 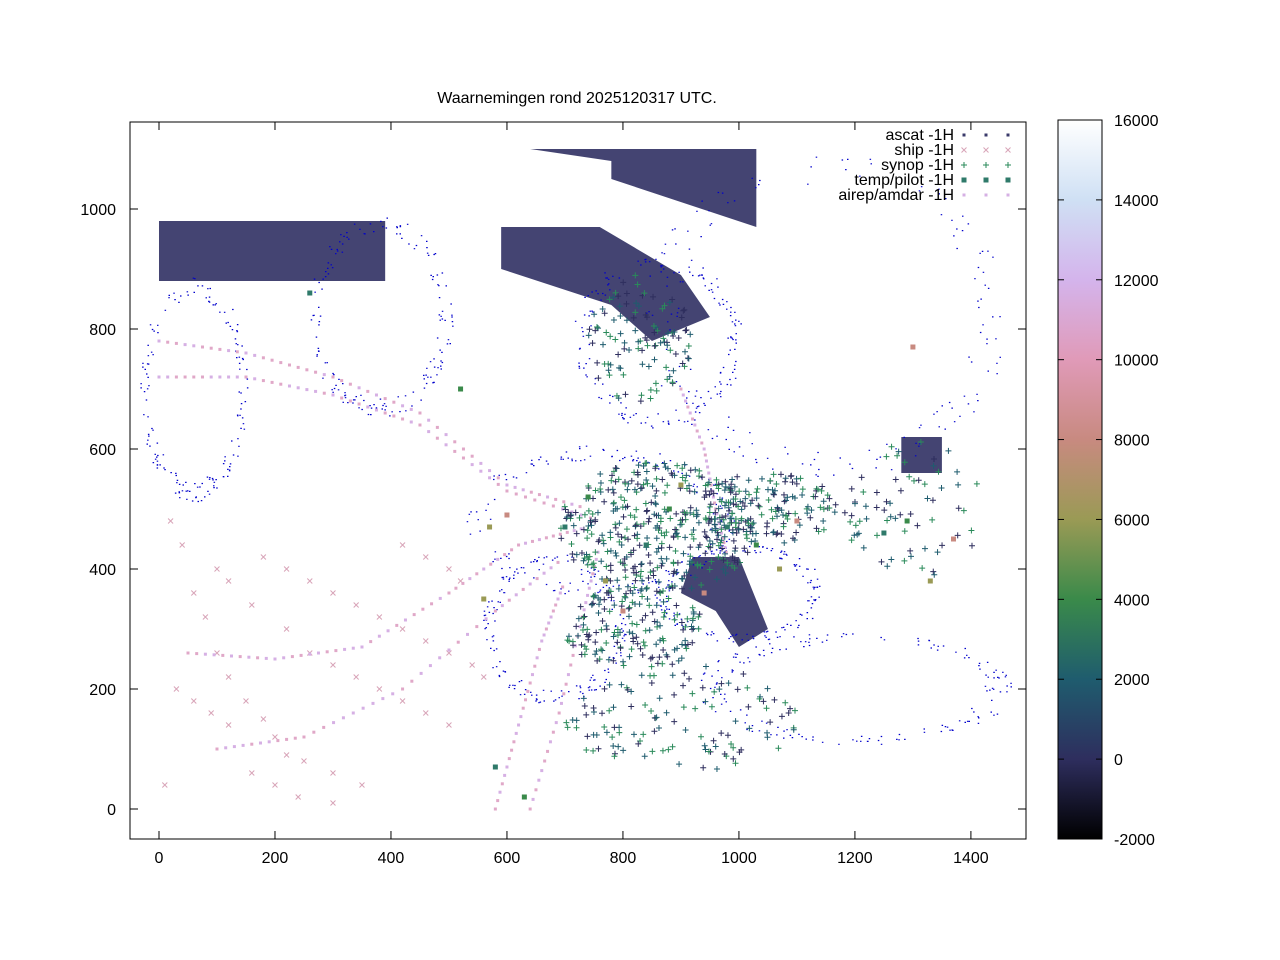 What do you see at coordinates (1134, 840) in the screenshot?
I see `colorbar-tick-label: -2000` at bounding box center [1134, 840].